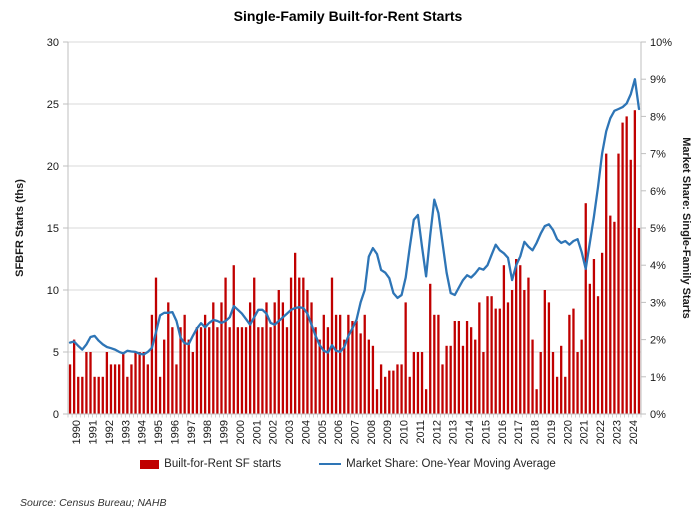 This screenshot has width=696, height=522. Describe the element at coordinates (53, 105) in the screenshot. I see `svg-text: 25` at that location.